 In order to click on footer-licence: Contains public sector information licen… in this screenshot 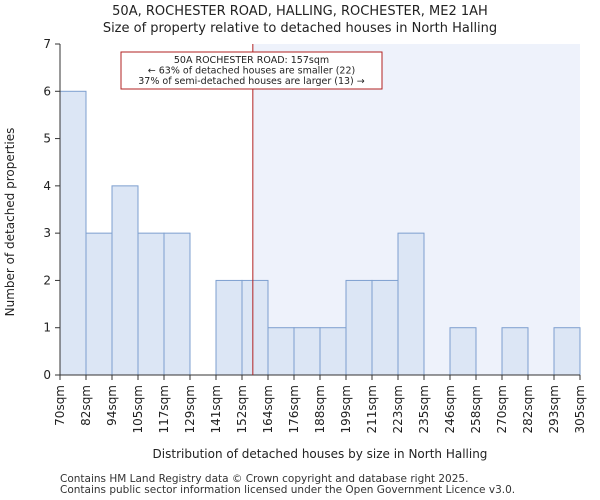, I will do `click(288, 490)`.